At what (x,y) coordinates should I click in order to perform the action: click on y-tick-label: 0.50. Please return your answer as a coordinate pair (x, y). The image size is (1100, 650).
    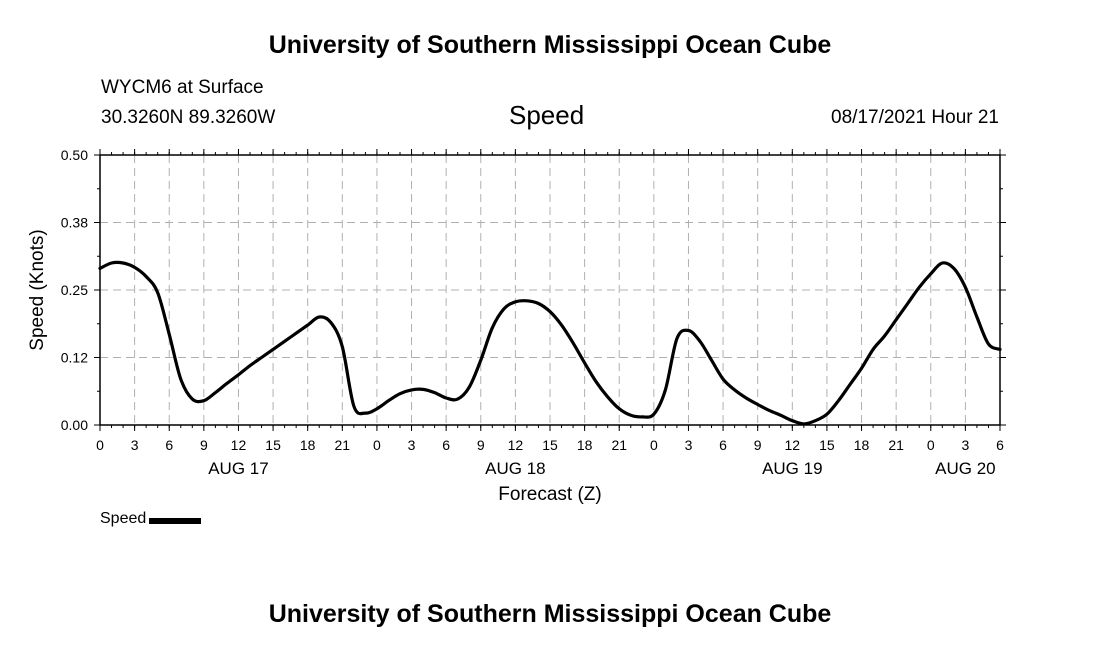
    Looking at the image, I should click on (74, 155).